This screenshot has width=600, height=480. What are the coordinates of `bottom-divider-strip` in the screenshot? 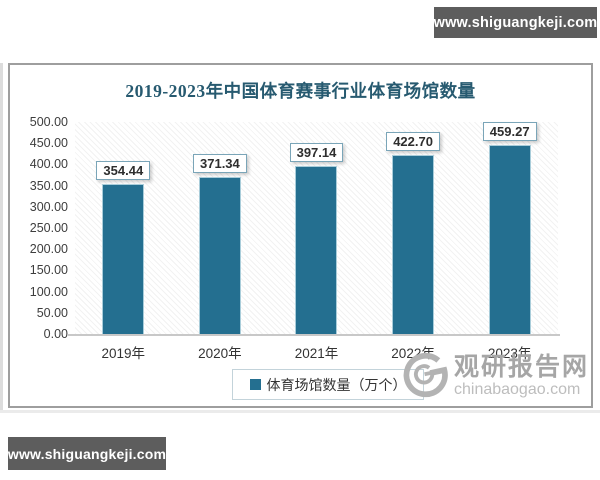 It's located at (300, 411).